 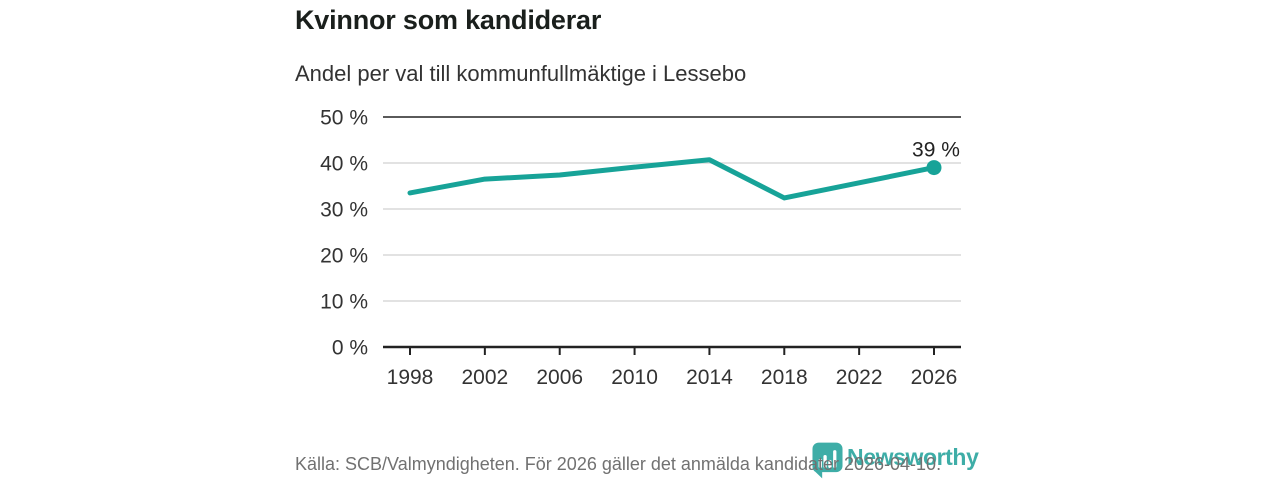 What do you see at coordinates (410, 377) in the screenshot?
I see `x-axis-tick-label: 1998` at bounding box center [410, 377].